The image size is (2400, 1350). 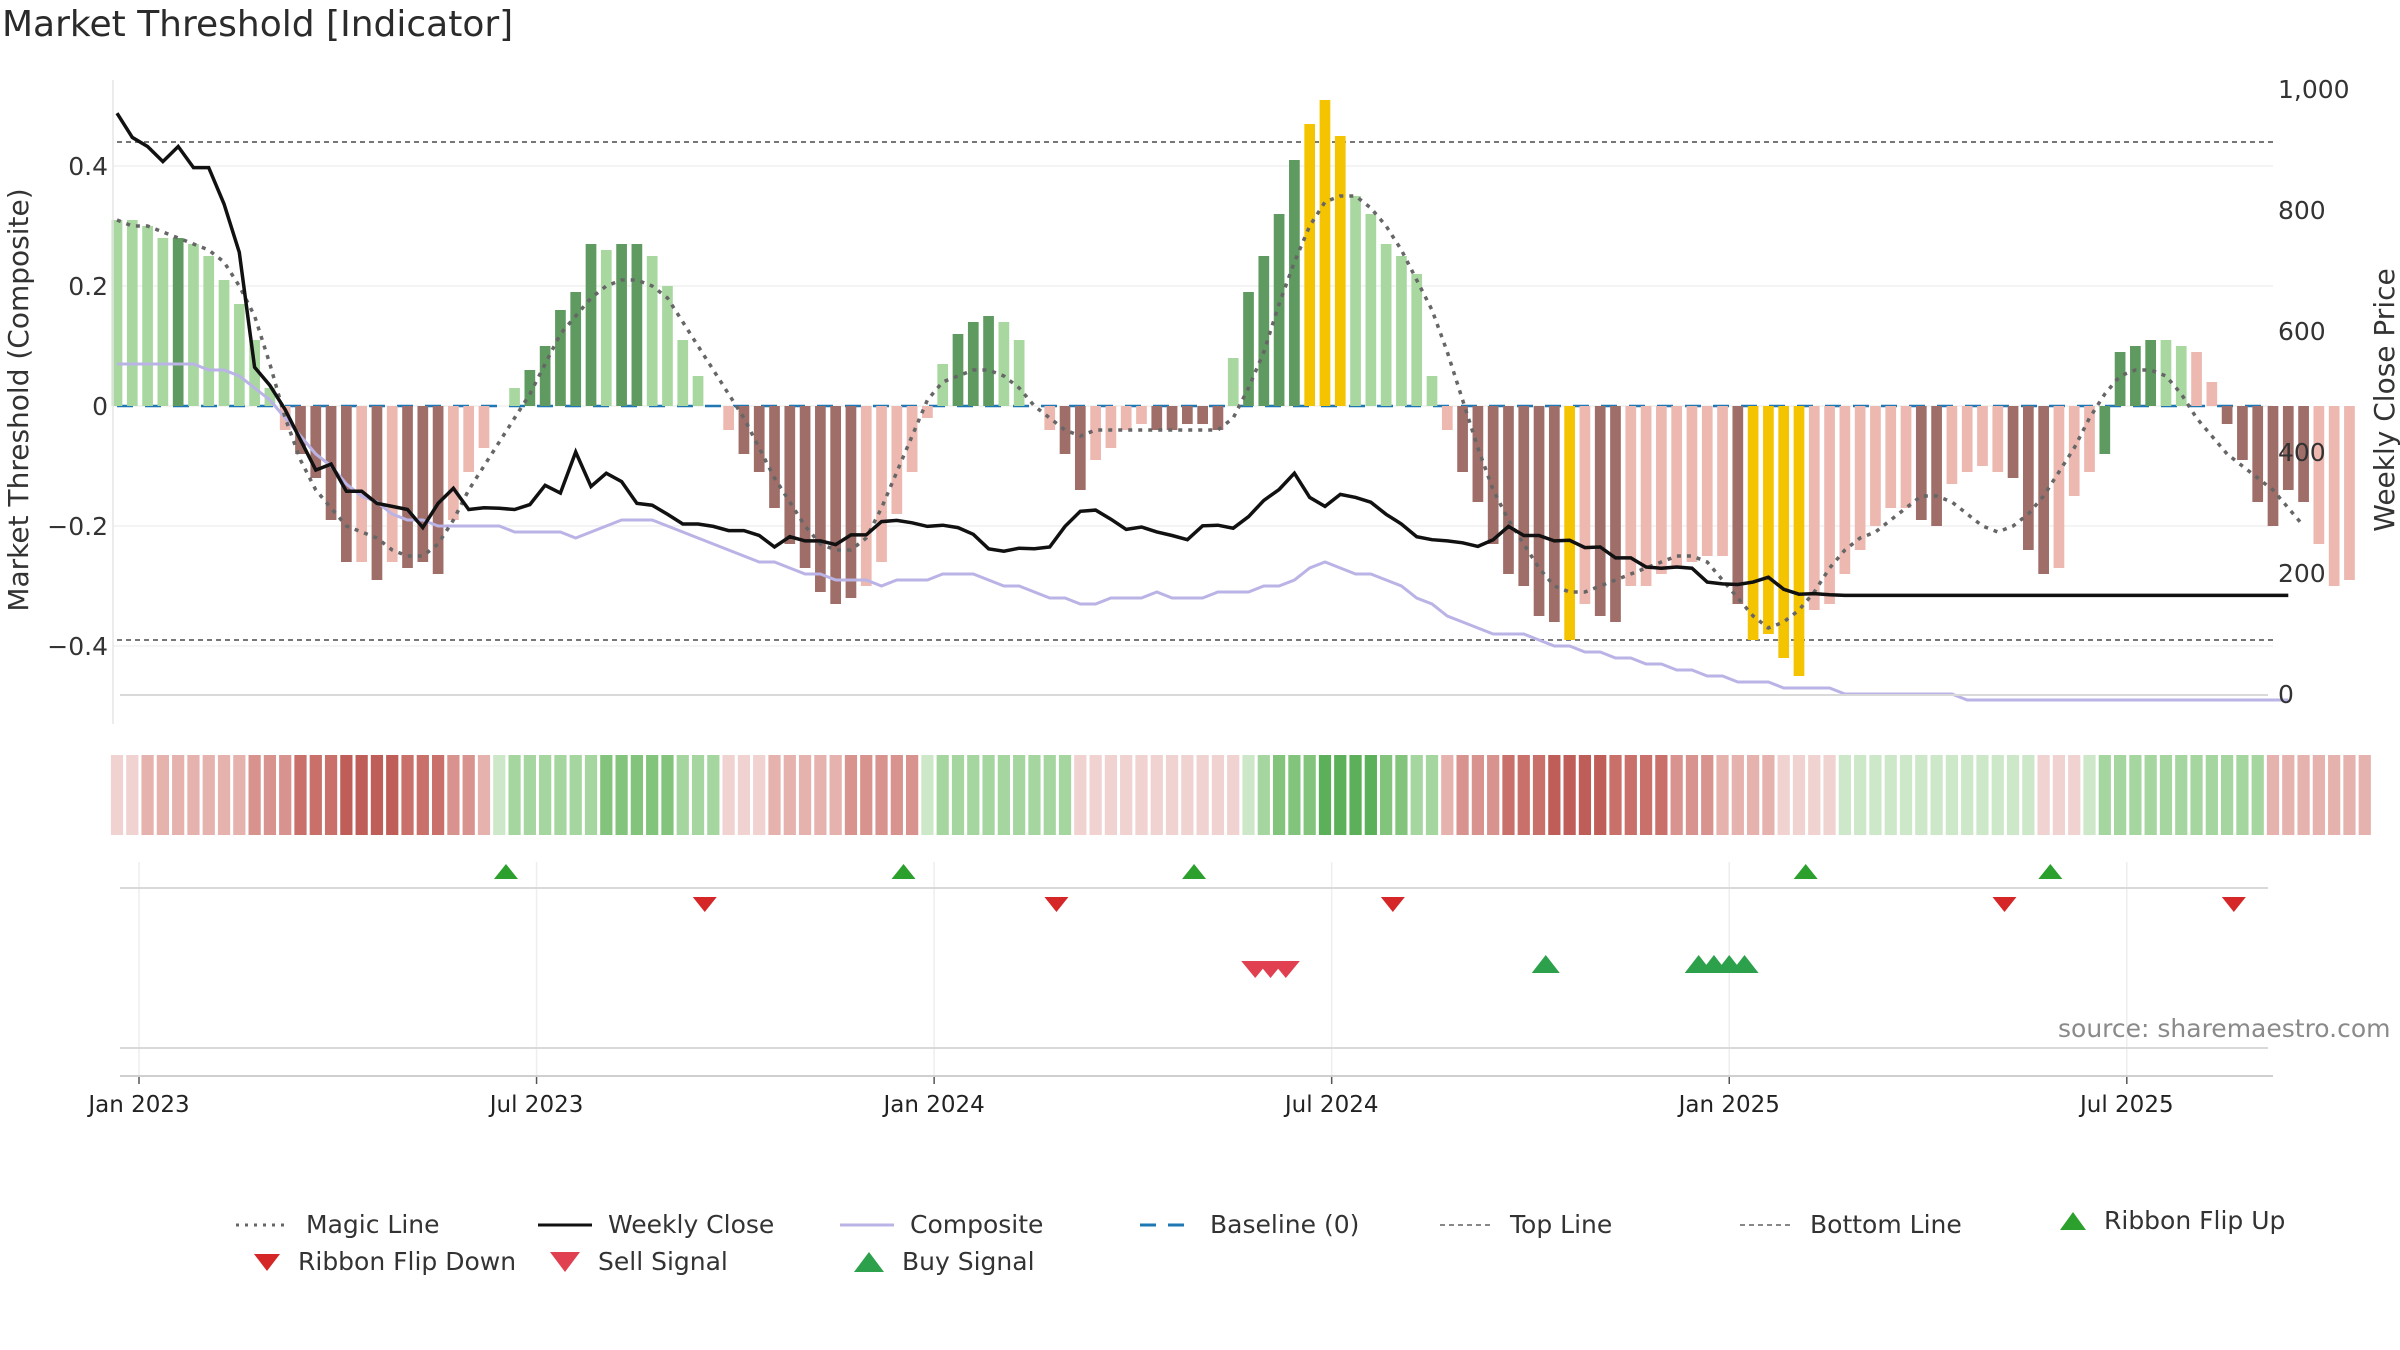 I want to click on y-tick-label-left: −0.4, so click(x=77, y=646).